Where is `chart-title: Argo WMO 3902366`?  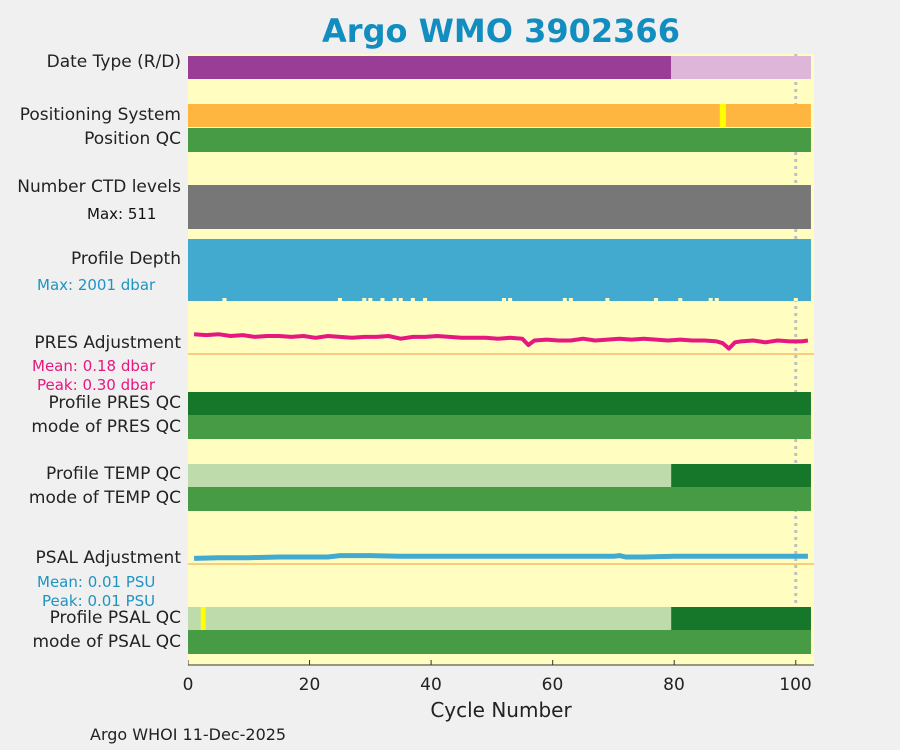 chart-title: Argo WMO 3902366 is located at coordinates (501, 31).